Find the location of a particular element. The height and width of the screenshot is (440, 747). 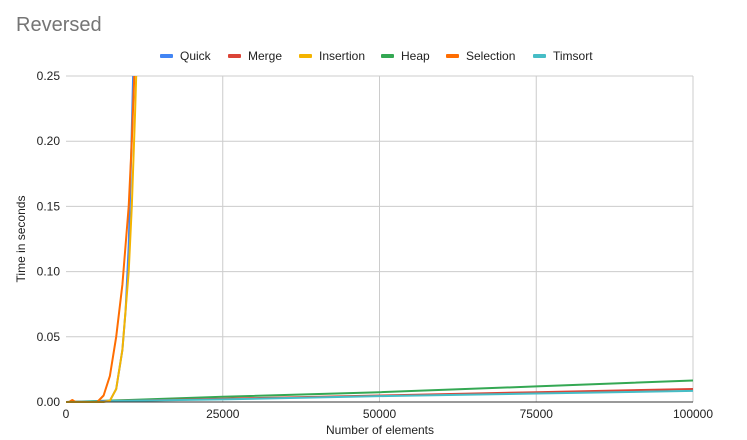

legend-label-heap: Heap is located at coordinates (415, 56).